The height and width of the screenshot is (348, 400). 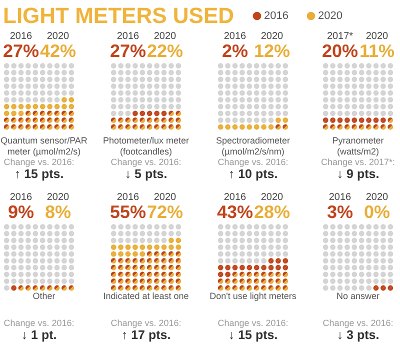 What do you see at coordinates (39, 174) in the screenshot?
I see `text: ↑ 15 pts.` at bounding box center [39, 174].